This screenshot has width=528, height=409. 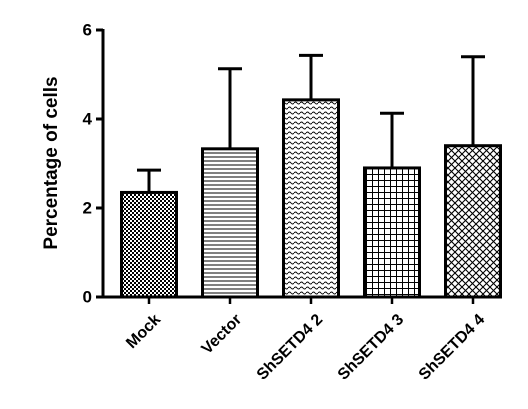 I want to click on y-axis-title: Percentage of cells, so click(x=51, y=162).